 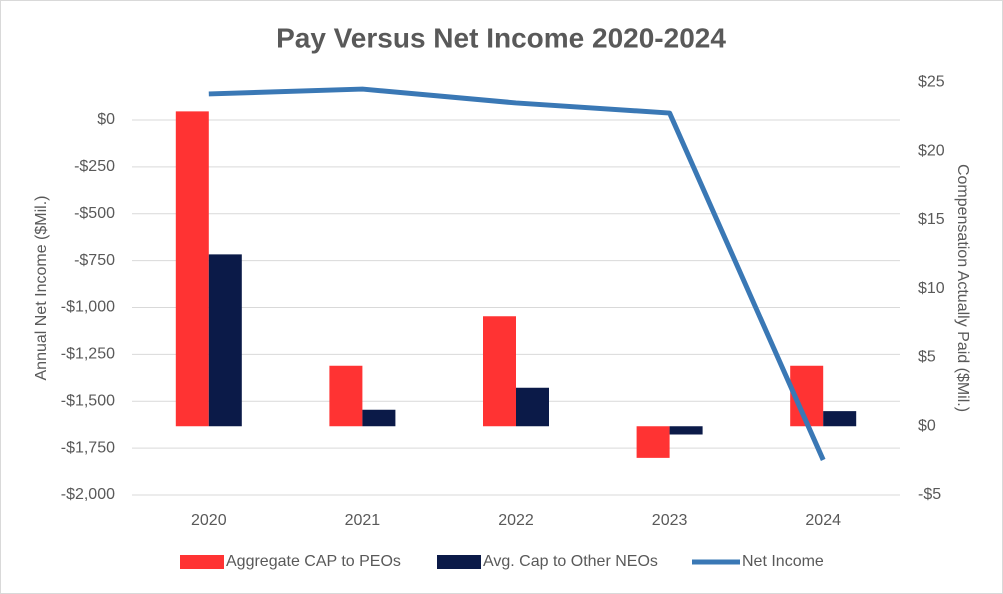 What do you see at coordinates (931, 219) in the screenshot?
I see `y2-tick-label: $15` at bounding box center [931, 219].